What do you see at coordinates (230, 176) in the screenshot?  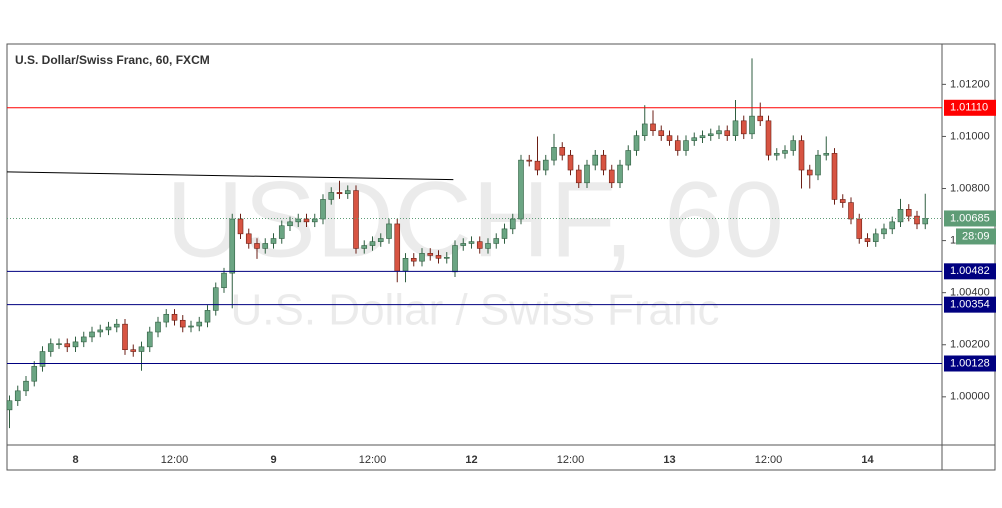 I see `trend-line` at bounding box center [230, 176].